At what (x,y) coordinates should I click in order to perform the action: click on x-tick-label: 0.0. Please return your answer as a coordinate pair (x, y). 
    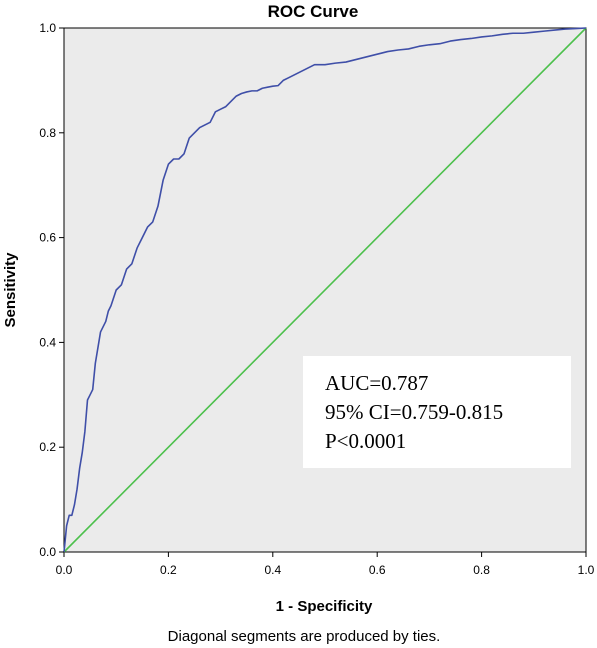
    Looking at the image, I should click on (64, 570).